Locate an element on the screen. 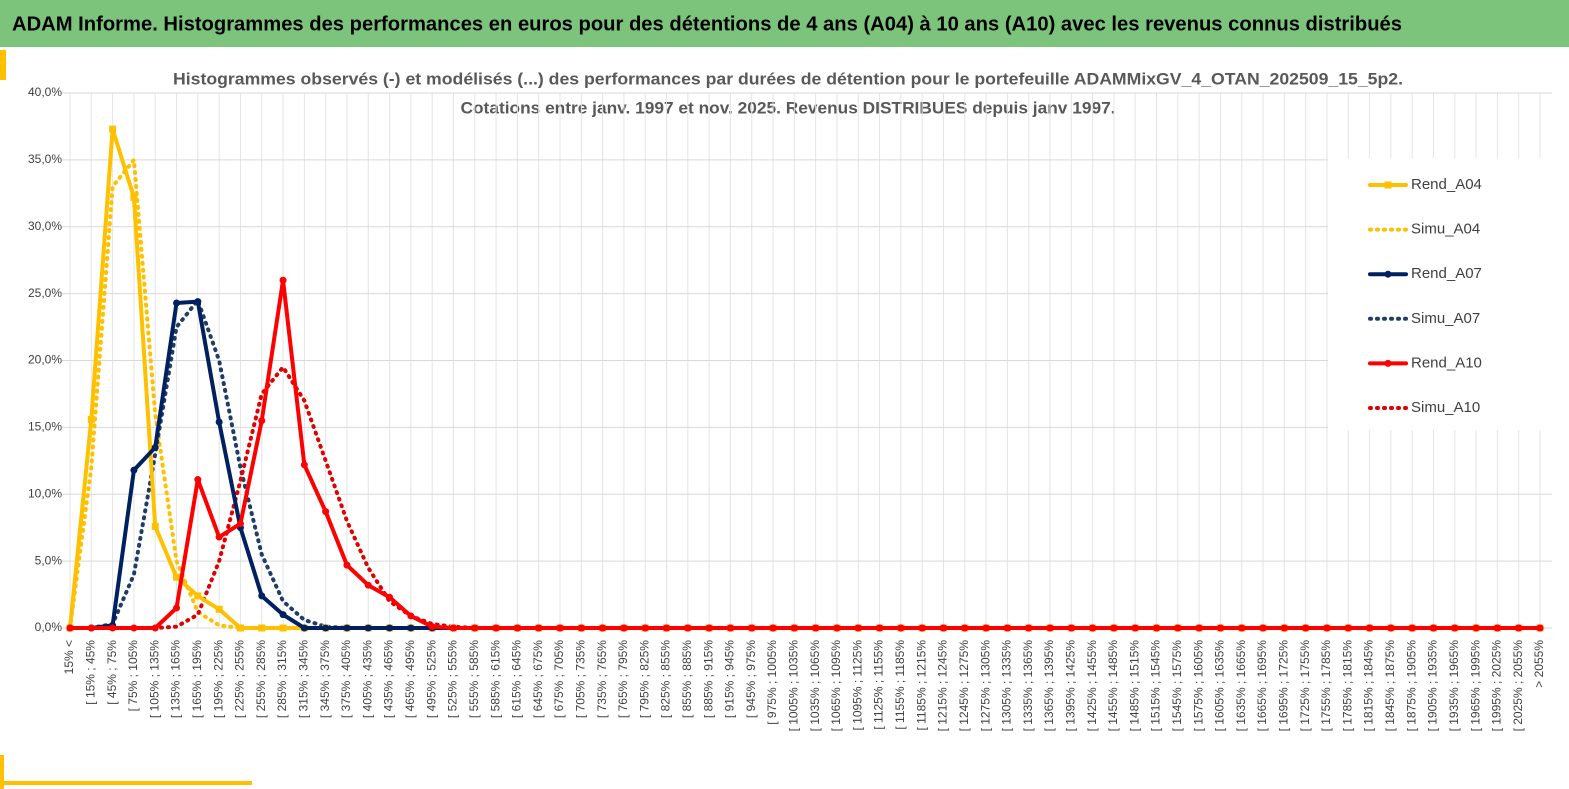  x-tick-label: [ 435% ; 465% is located at coordinates (389, 679).